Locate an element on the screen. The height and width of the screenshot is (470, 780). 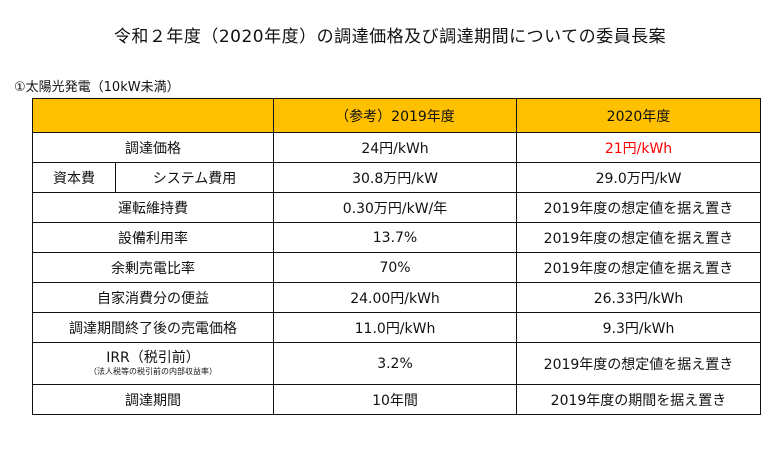
cell-capacity-2019: 13.7% is located at coordinates (395, 237).